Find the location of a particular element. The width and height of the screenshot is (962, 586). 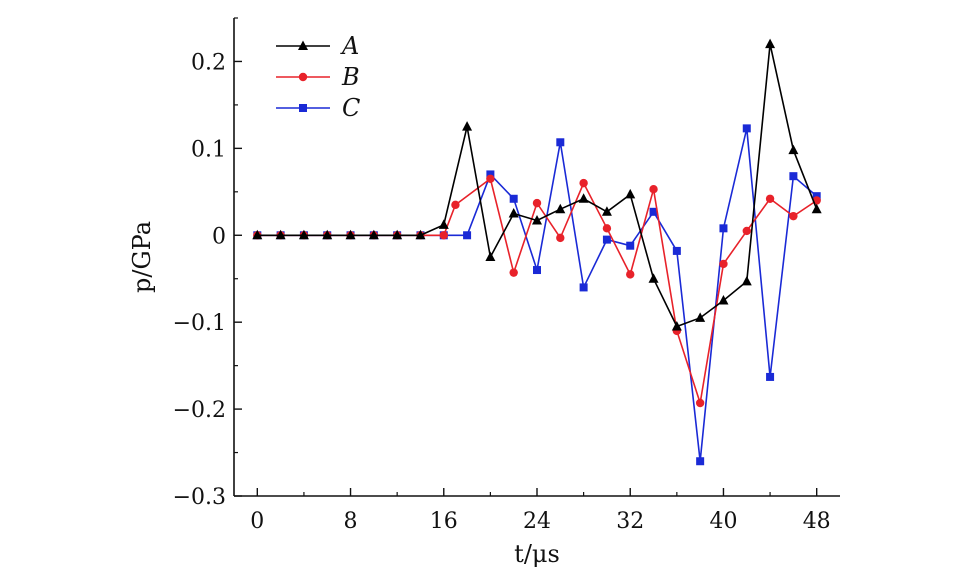

y-axis-label: p/GPa is located at coordinates (142, 257).